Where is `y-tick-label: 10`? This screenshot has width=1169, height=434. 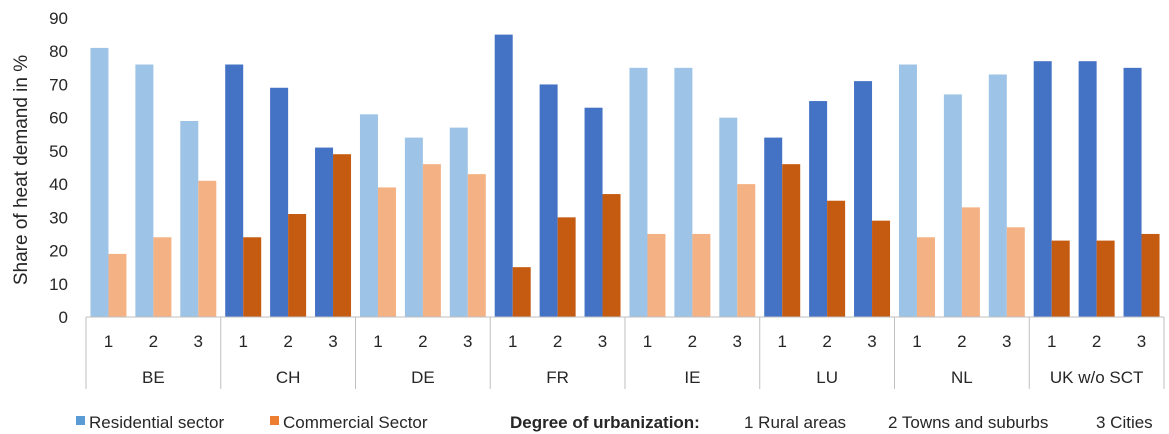 y-tick-label: 10 is located at coordinates (58, 284).